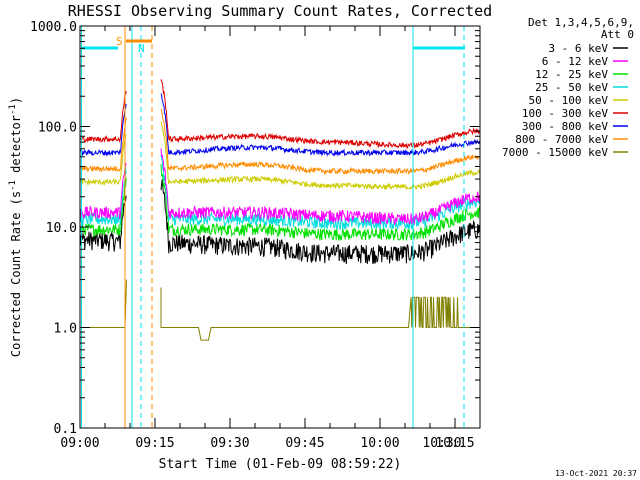 Image resolution: width=640 pixels, height=480 pixels. Describe the element at coordinates (454, 443) in the screenshot. I see `x-tick-label: 10:15` at that location.